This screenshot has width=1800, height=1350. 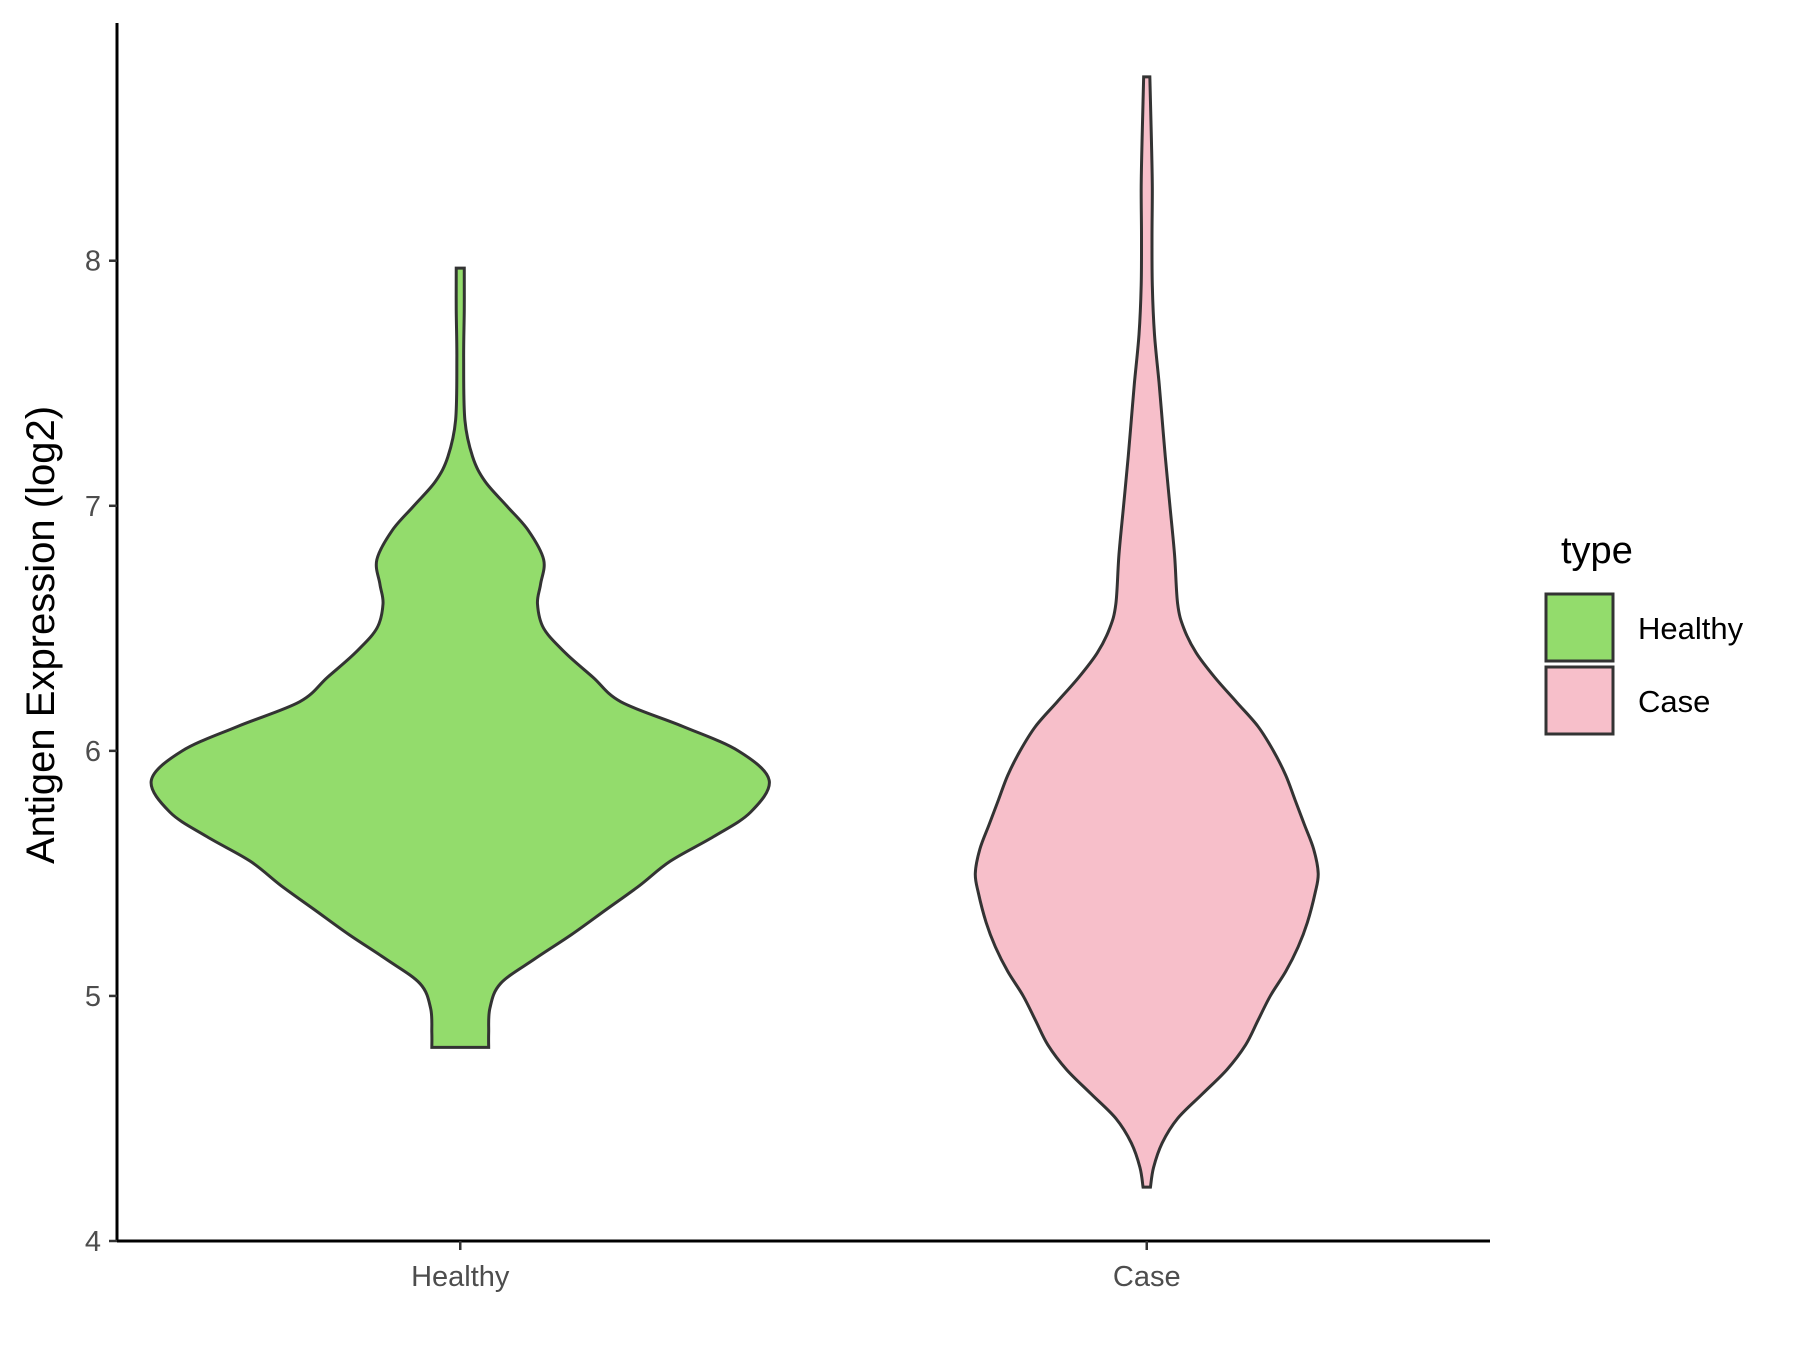 What do you see at coordinates (1691, 628) in the screenshot?
I see `legend-label-healthy: Healthy` at bounding box center [1691, 628].